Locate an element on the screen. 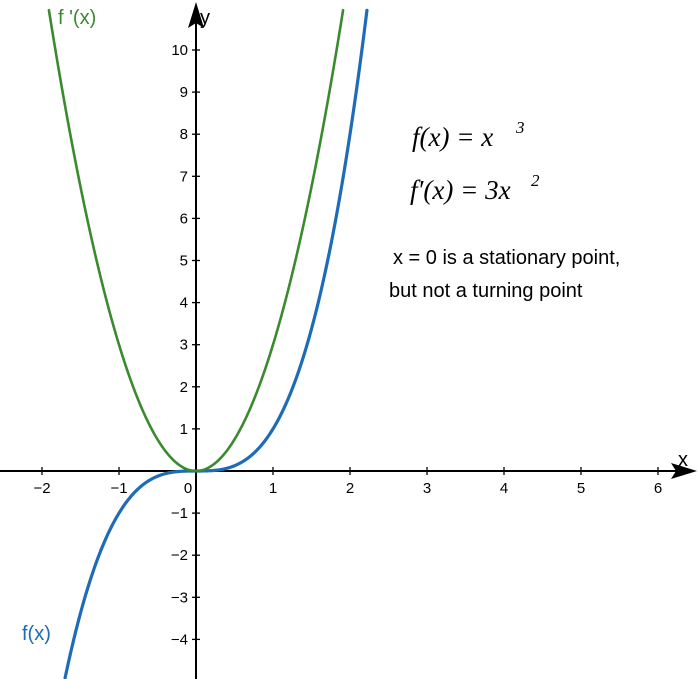 The width and height of the screenshot is (700, 679). y-tick-label: 3 is located at coordinates (184, 345).